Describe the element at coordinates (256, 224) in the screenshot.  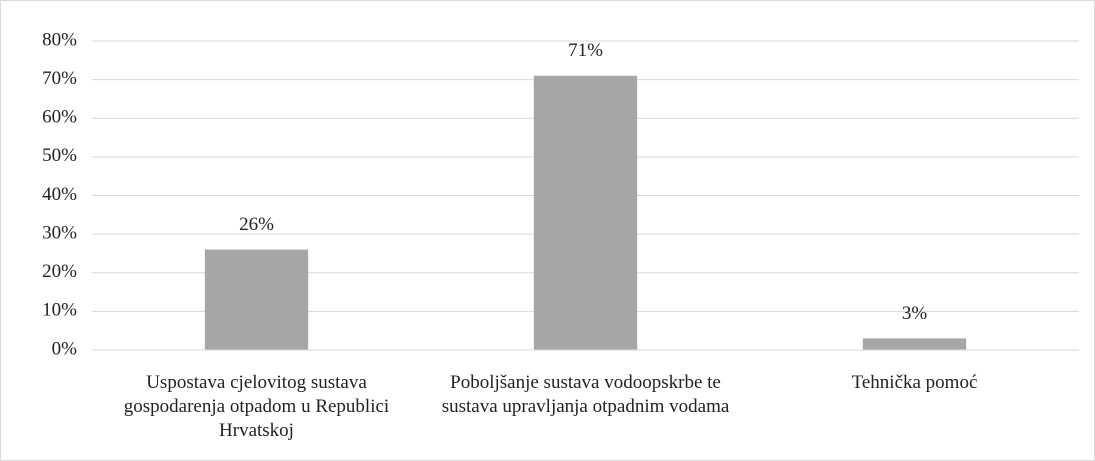
I see `data-label: 26%` at that location.